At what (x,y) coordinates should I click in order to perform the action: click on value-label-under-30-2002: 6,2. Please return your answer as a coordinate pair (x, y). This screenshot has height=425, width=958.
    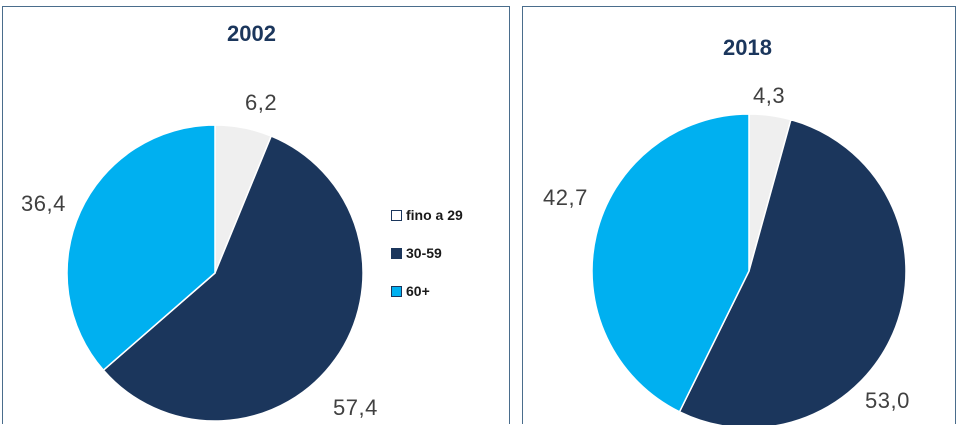
    Looking at the image, I should click on (261, 102).